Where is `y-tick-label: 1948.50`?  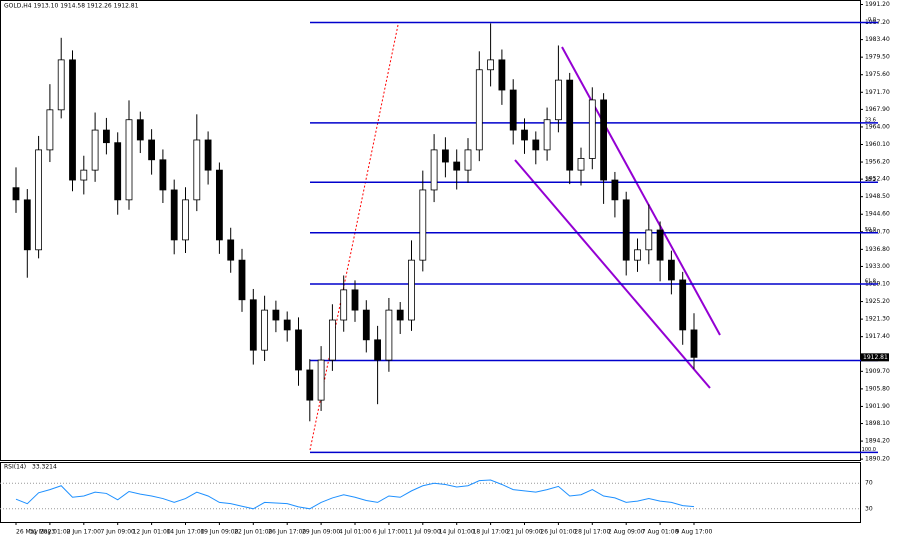
y-tick-label: 1948.50 is located at coordinates (877, 196).